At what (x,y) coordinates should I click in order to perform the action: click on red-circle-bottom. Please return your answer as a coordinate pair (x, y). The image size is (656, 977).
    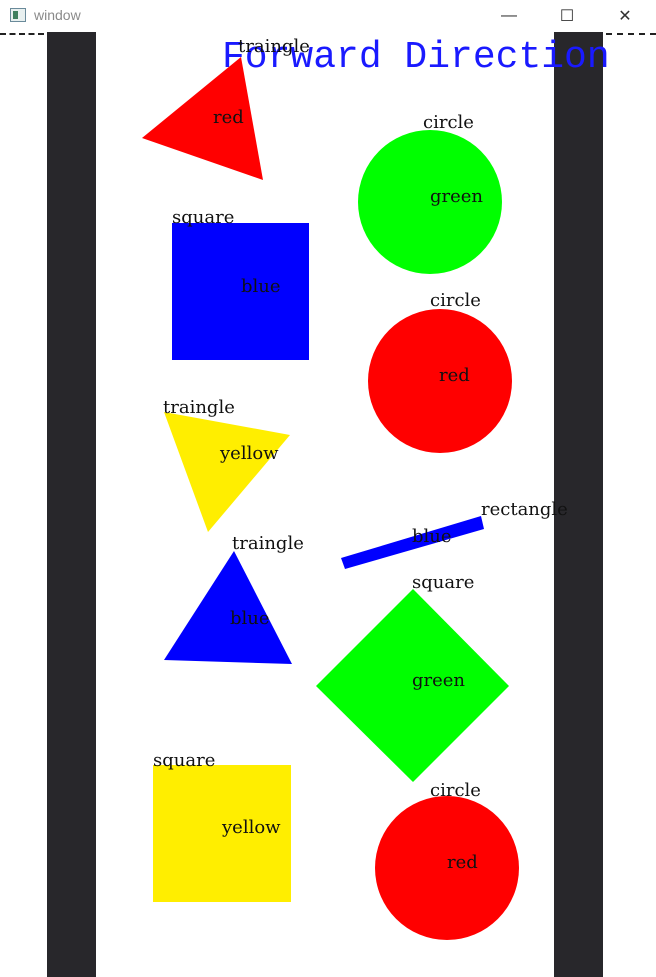
    Looking at the image, I should click on (447, 868).